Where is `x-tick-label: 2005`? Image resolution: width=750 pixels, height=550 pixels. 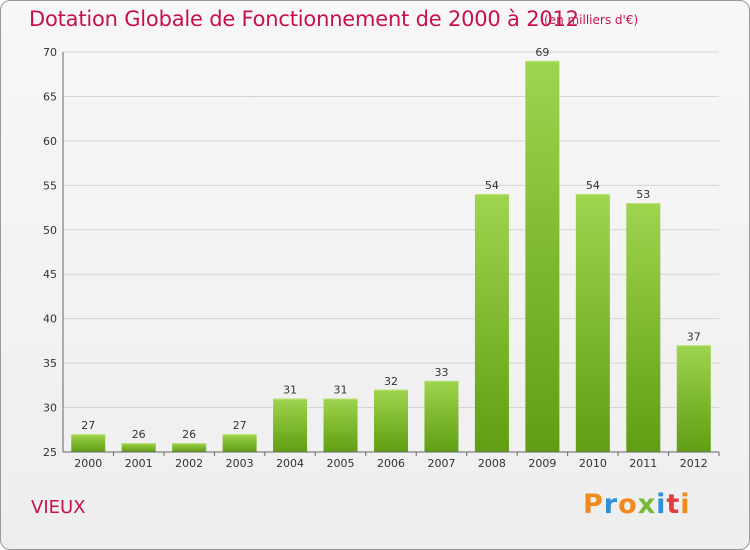
x-tick-label: 2005 is located at coordinates (341, 463).